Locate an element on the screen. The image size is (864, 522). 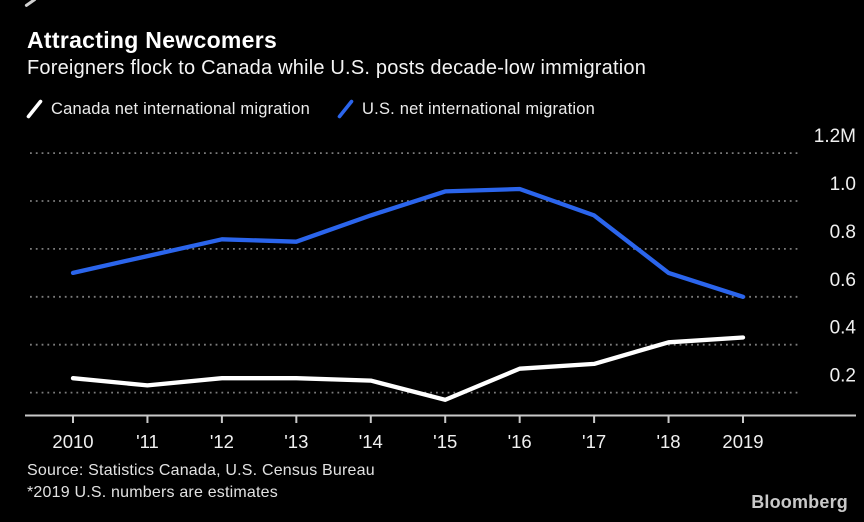
x-tick-label: '12 is located at coordinates (222, 441).